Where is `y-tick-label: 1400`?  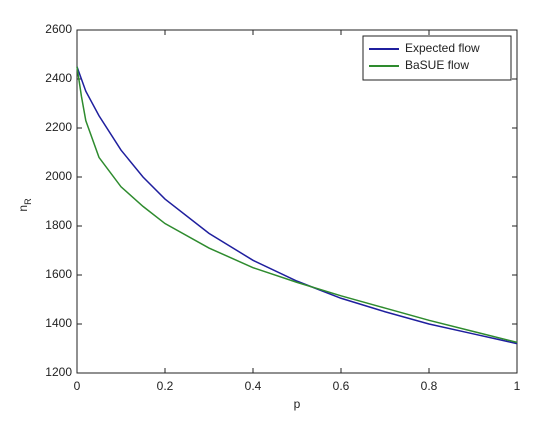 y-tick-label: 1400 is located at coordinates (58, 323).